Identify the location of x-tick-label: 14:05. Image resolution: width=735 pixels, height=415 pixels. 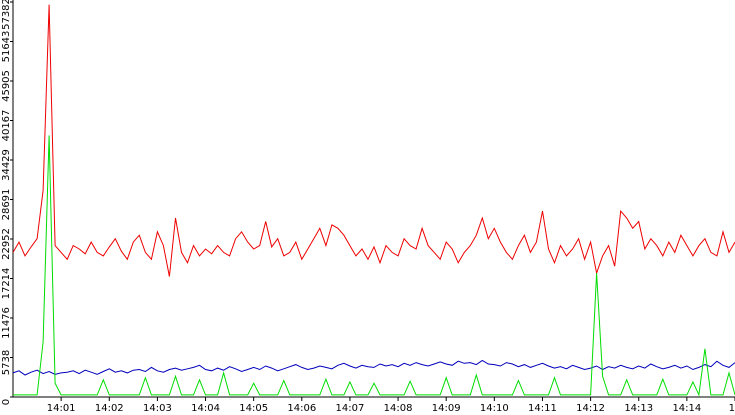
(253, 408).